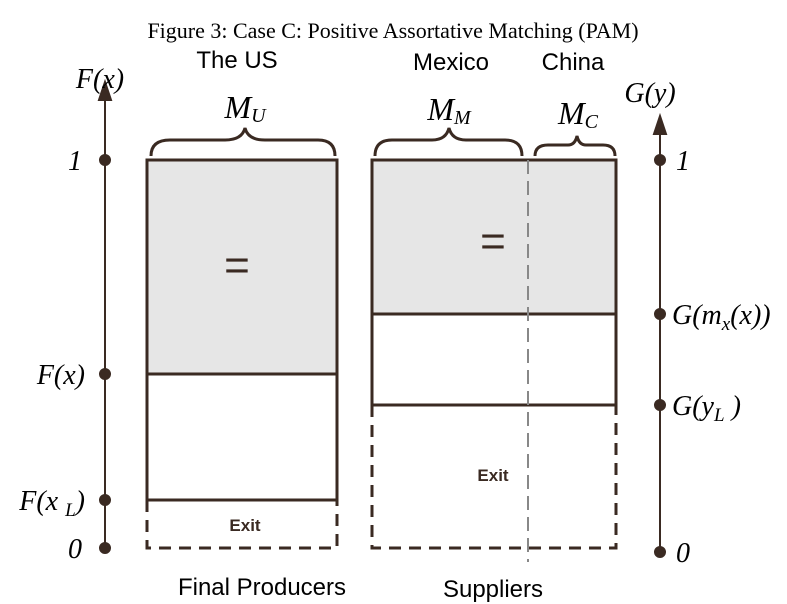 The image size is (787, 604). Describe the element at coordinates (706, 408) in the screenshot. I see `tick-label: G(yL )` at that location.